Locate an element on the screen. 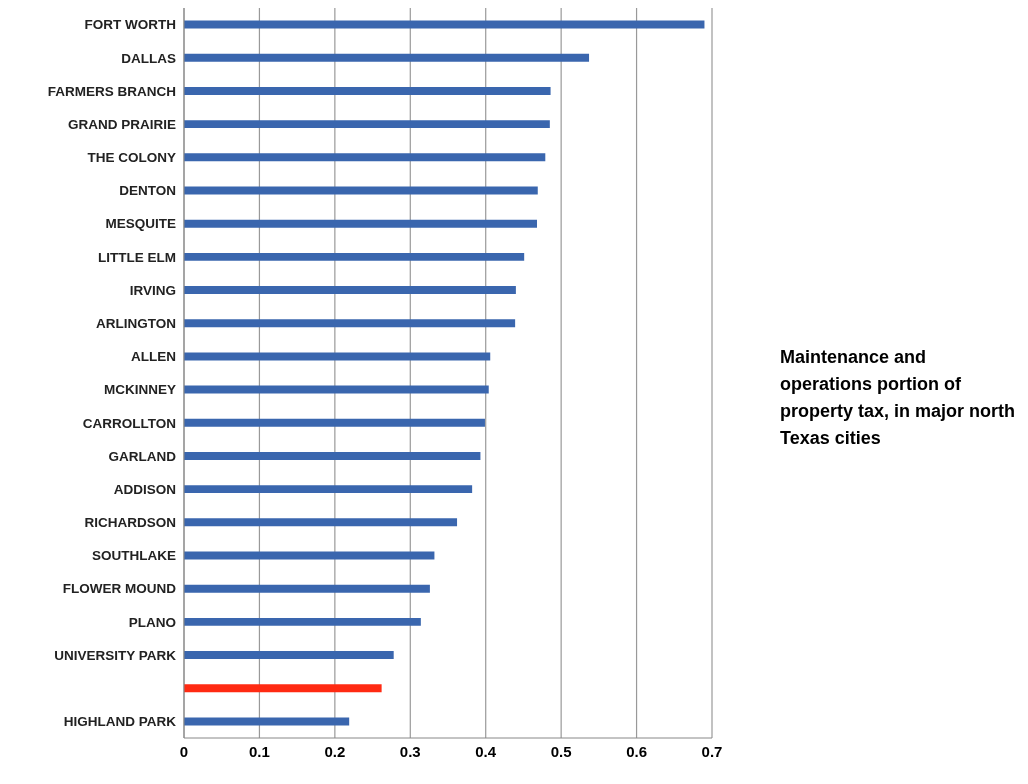  x-tick-label: 0.6 is located at coordinates (636, 751).